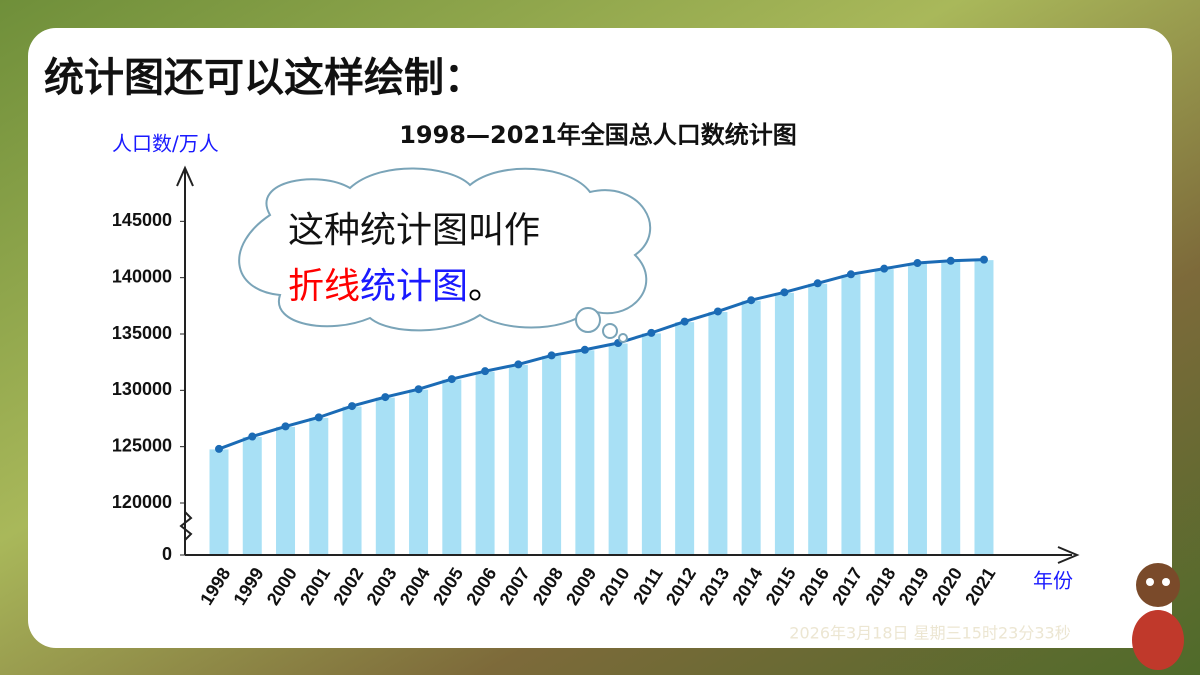 The height and width of the screenshot is (675, 1200). Describe the element at coordinates (324, 286) in the screenshot. I see `callout-segment: 折线` at that location.